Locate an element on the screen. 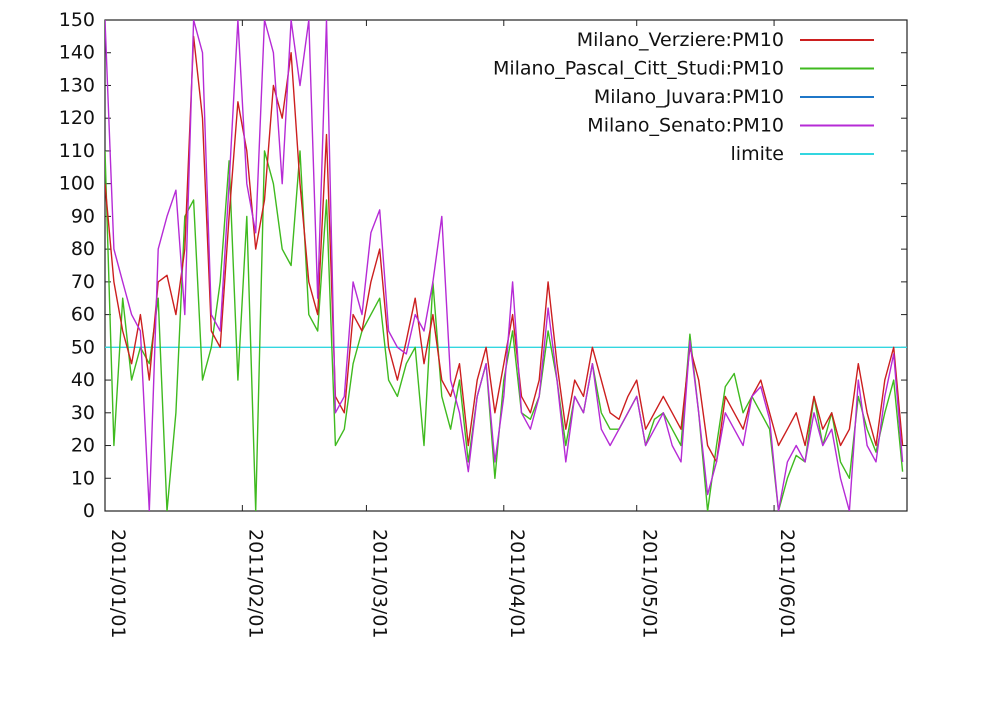 Image resolution: width=1000 pixels, height=705 pixels. y-tick-label: 130 is located at coordinates (77, 85).